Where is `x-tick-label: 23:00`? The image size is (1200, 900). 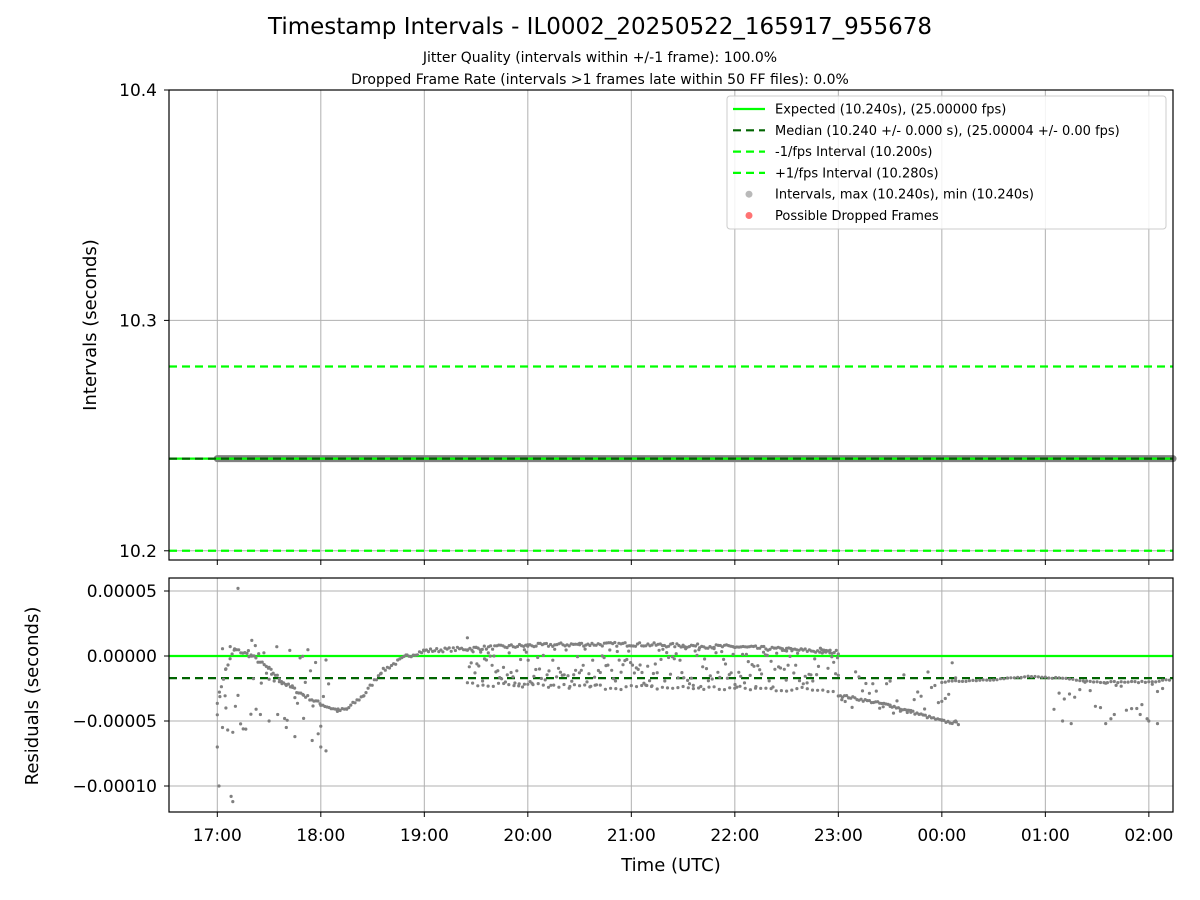 x-tick-label: 23:00 is located at coordinates (838, 836).